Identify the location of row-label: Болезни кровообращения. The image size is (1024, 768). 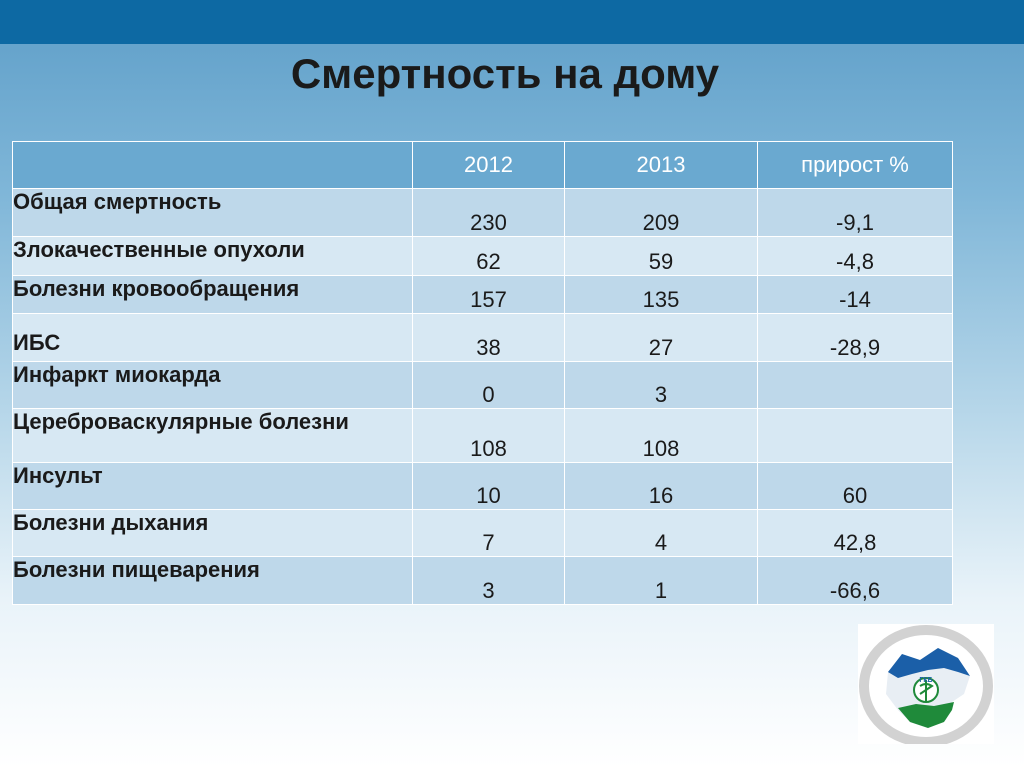
(212, 294).